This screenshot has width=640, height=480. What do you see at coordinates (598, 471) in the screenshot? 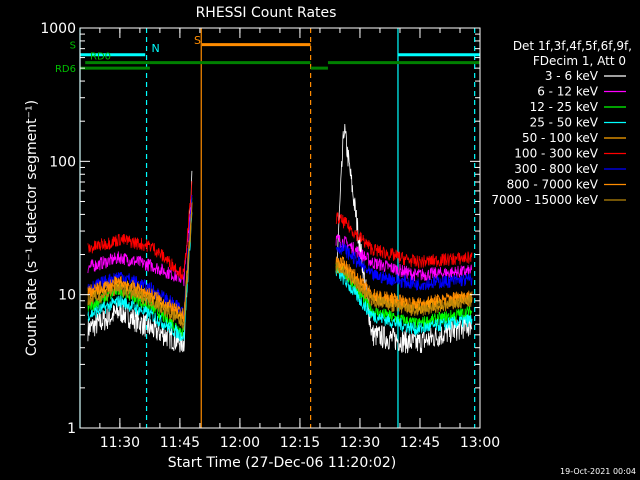
I see `footer-timestamp: 19-Oct-2021 00:04` at bounding box center [598, 471].